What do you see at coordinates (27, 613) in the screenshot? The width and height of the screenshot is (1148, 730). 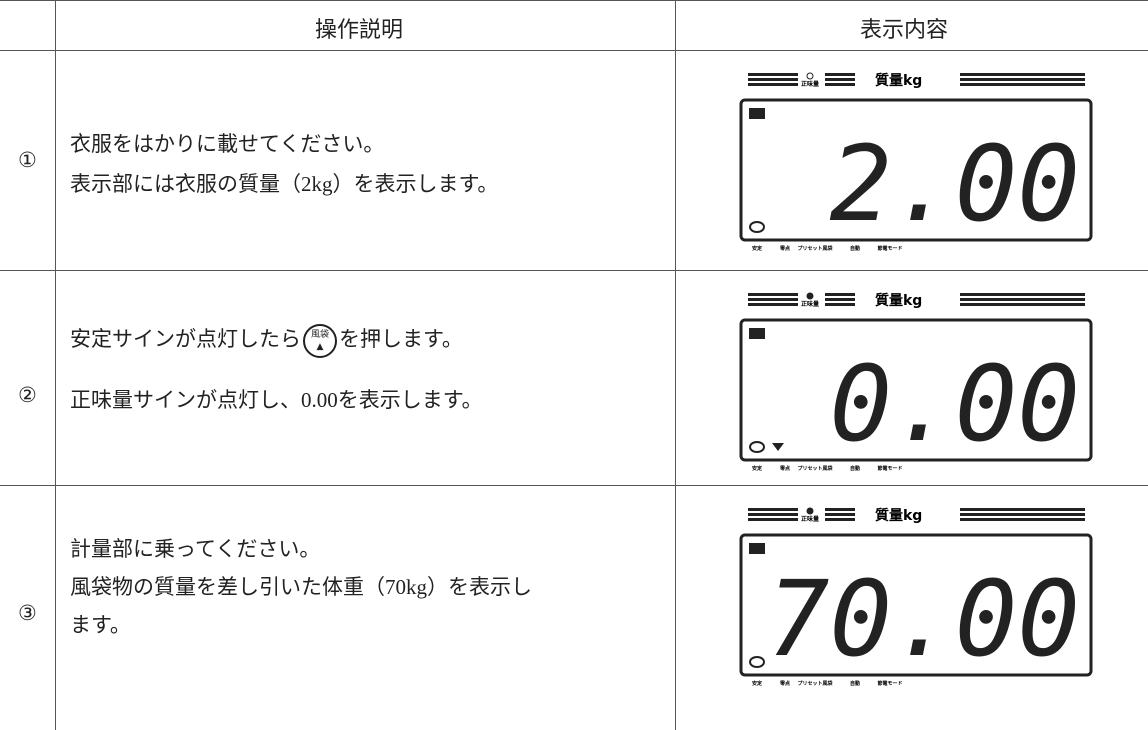 I see `step-number: ③` at bounding box center [27, 613].